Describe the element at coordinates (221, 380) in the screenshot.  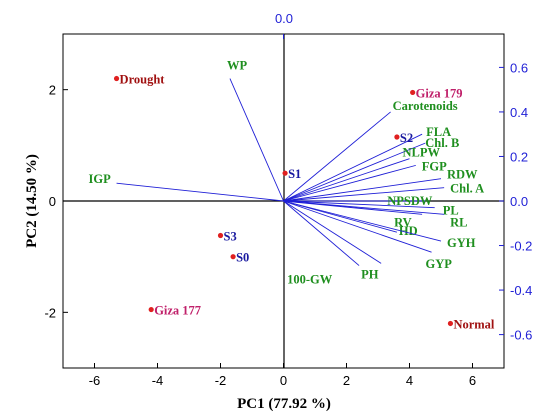
I see `x-tick-label: -2` at that location.